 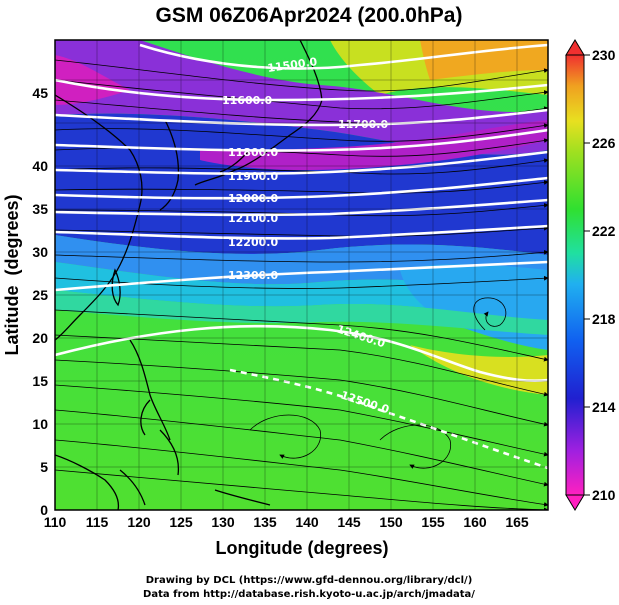 What do you see at coordinates (484, 60) in the screenshot?
I see `field-band-orange-north` at bounding box center [484, 60].